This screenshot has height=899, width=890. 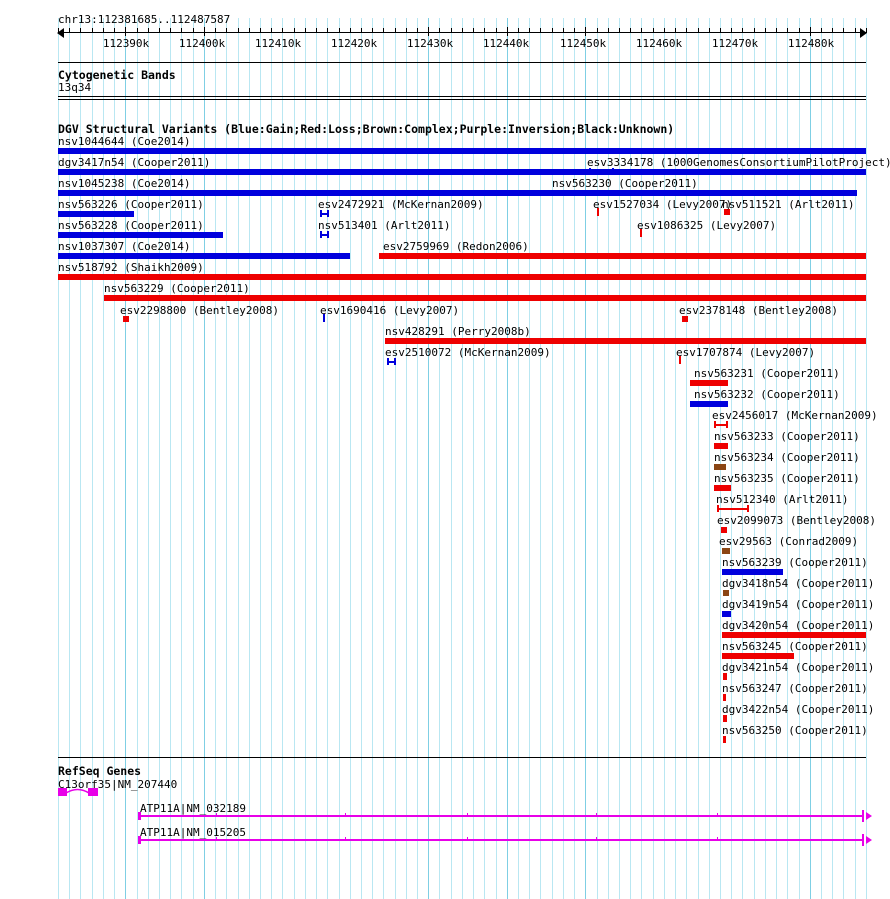 What do you see at coordinates (199, 310) in the screenshot?
I see `dgv-feature-label: esv2298800 (Bentley2008)` at bounding box center [199, 310].